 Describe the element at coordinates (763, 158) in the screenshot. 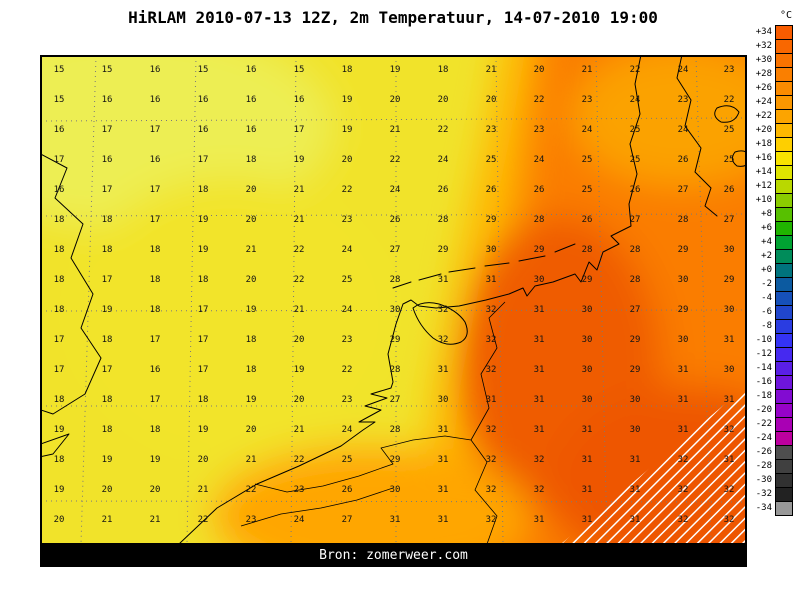

I see `colorbar-tick-label: +16` at that location.